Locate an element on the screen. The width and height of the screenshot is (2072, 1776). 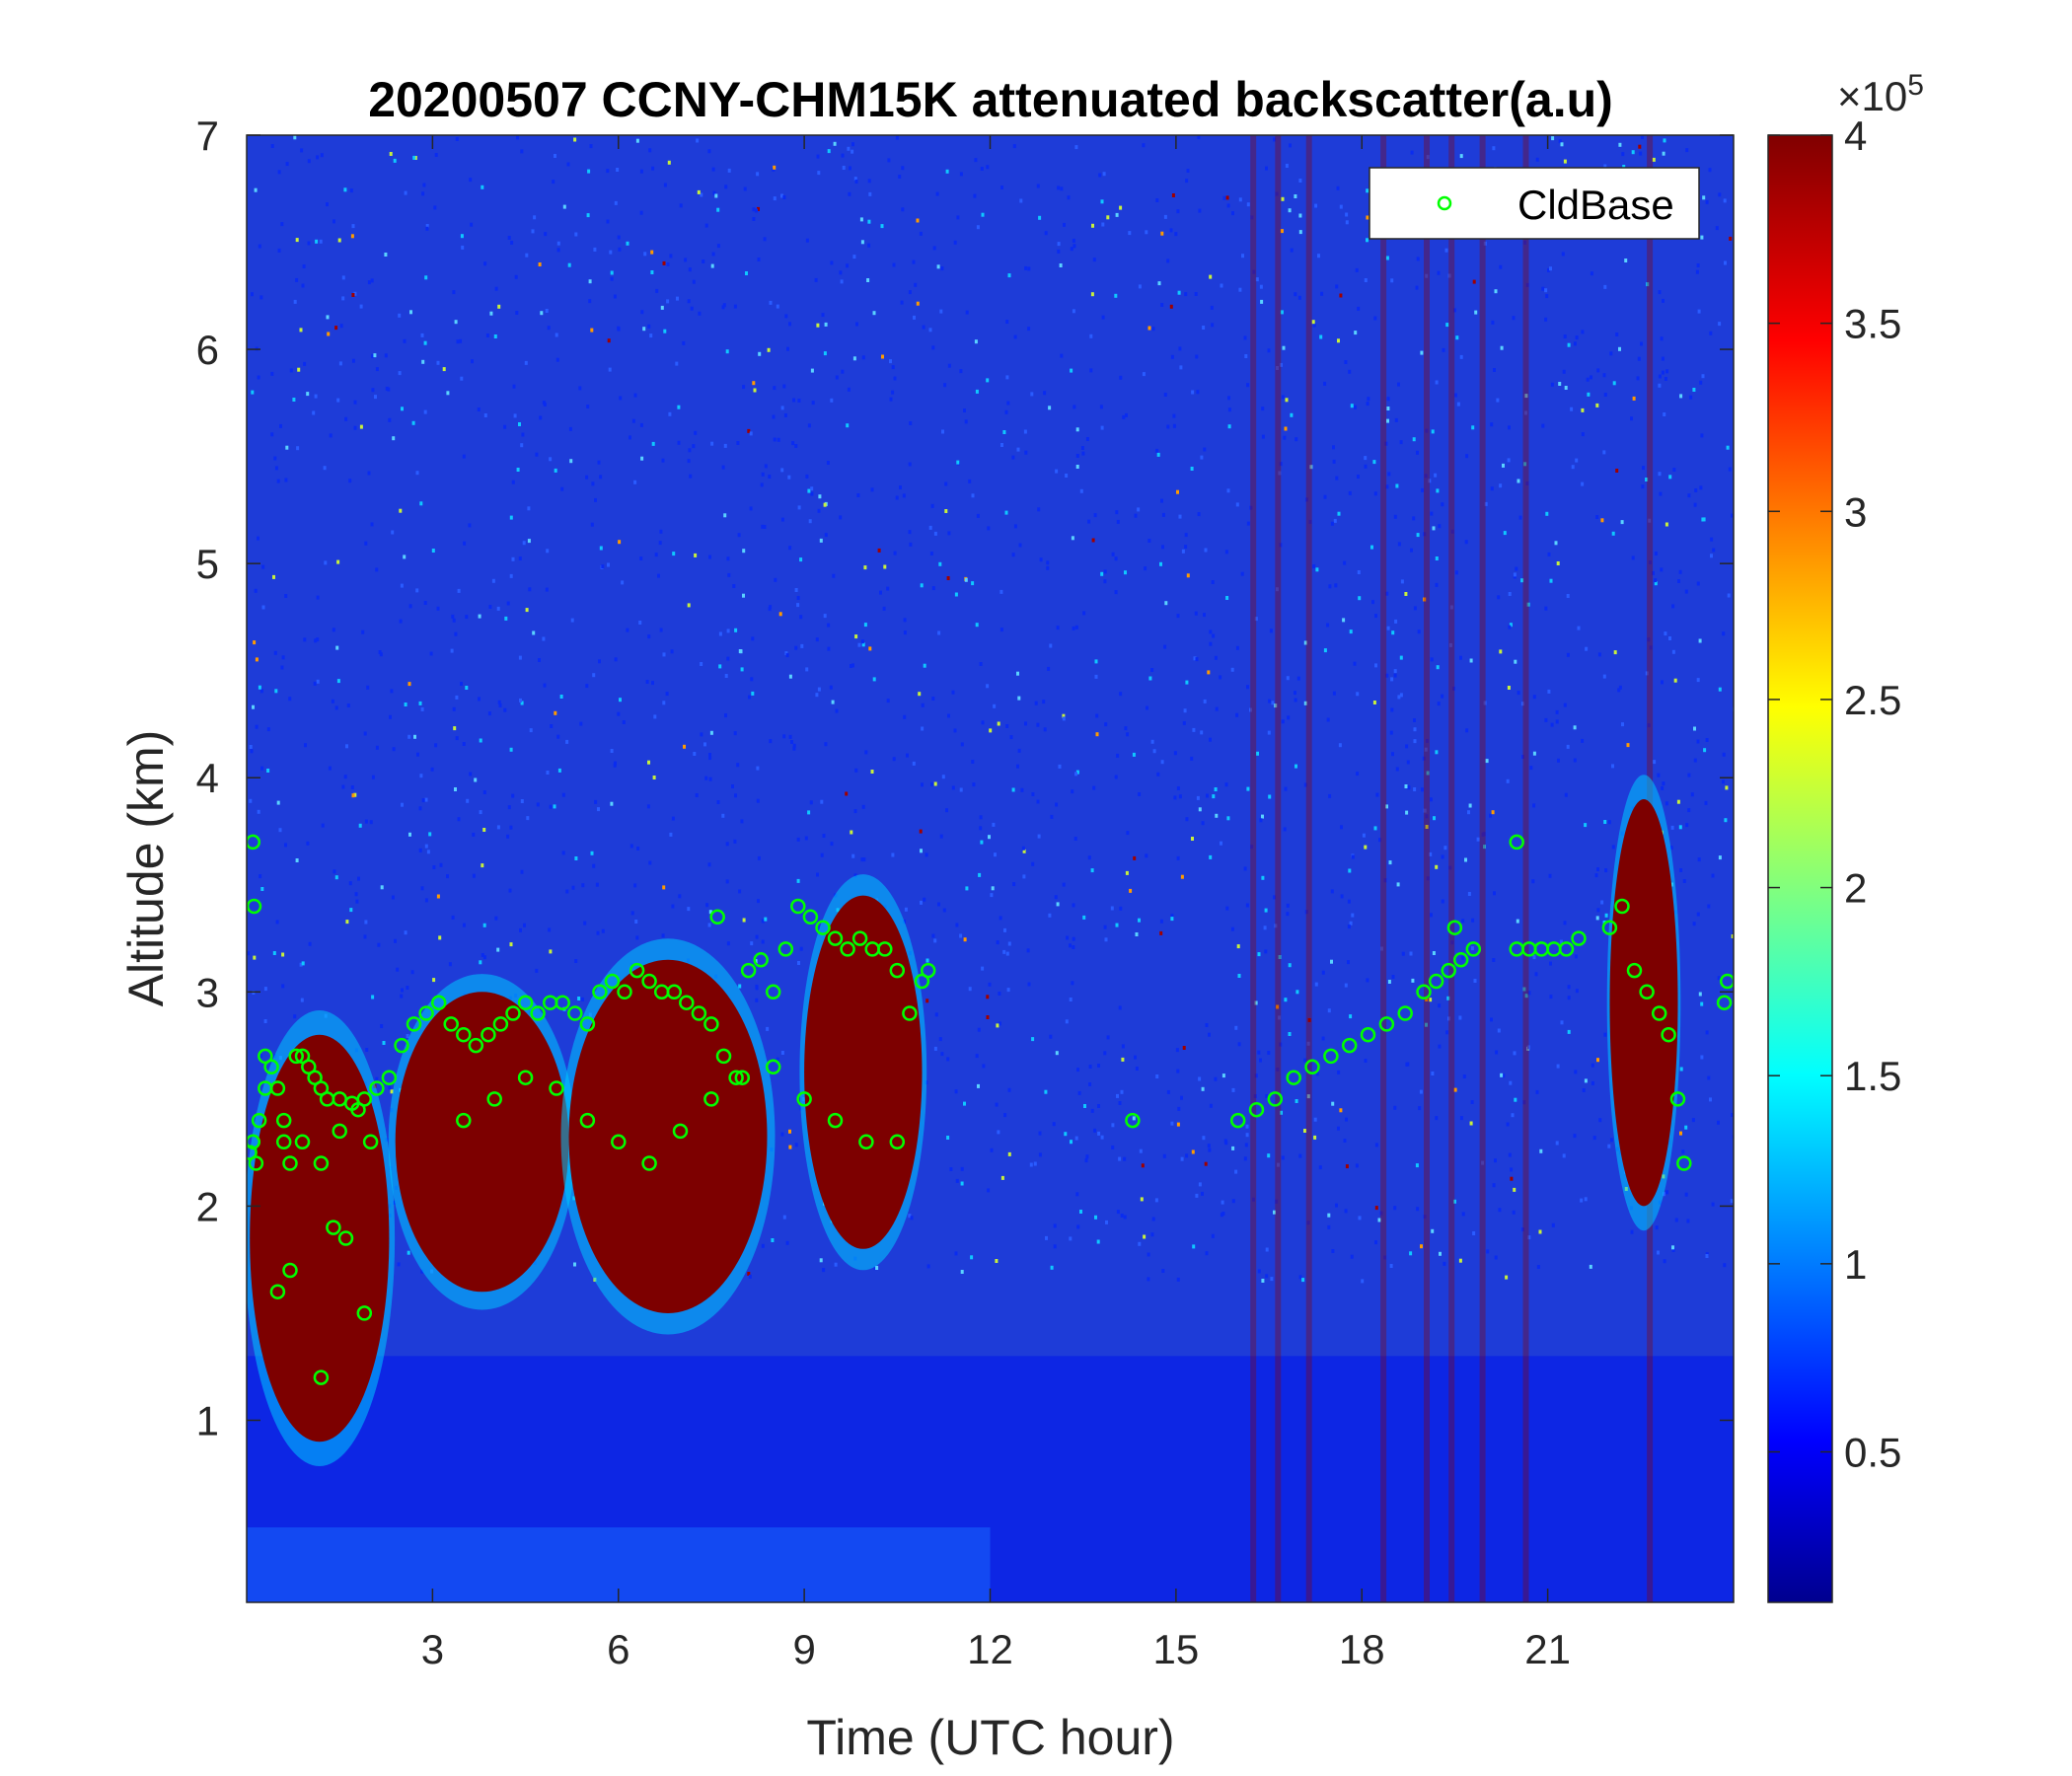
y-axis-label: Altitude (km) is located at coordinates (146, 869).